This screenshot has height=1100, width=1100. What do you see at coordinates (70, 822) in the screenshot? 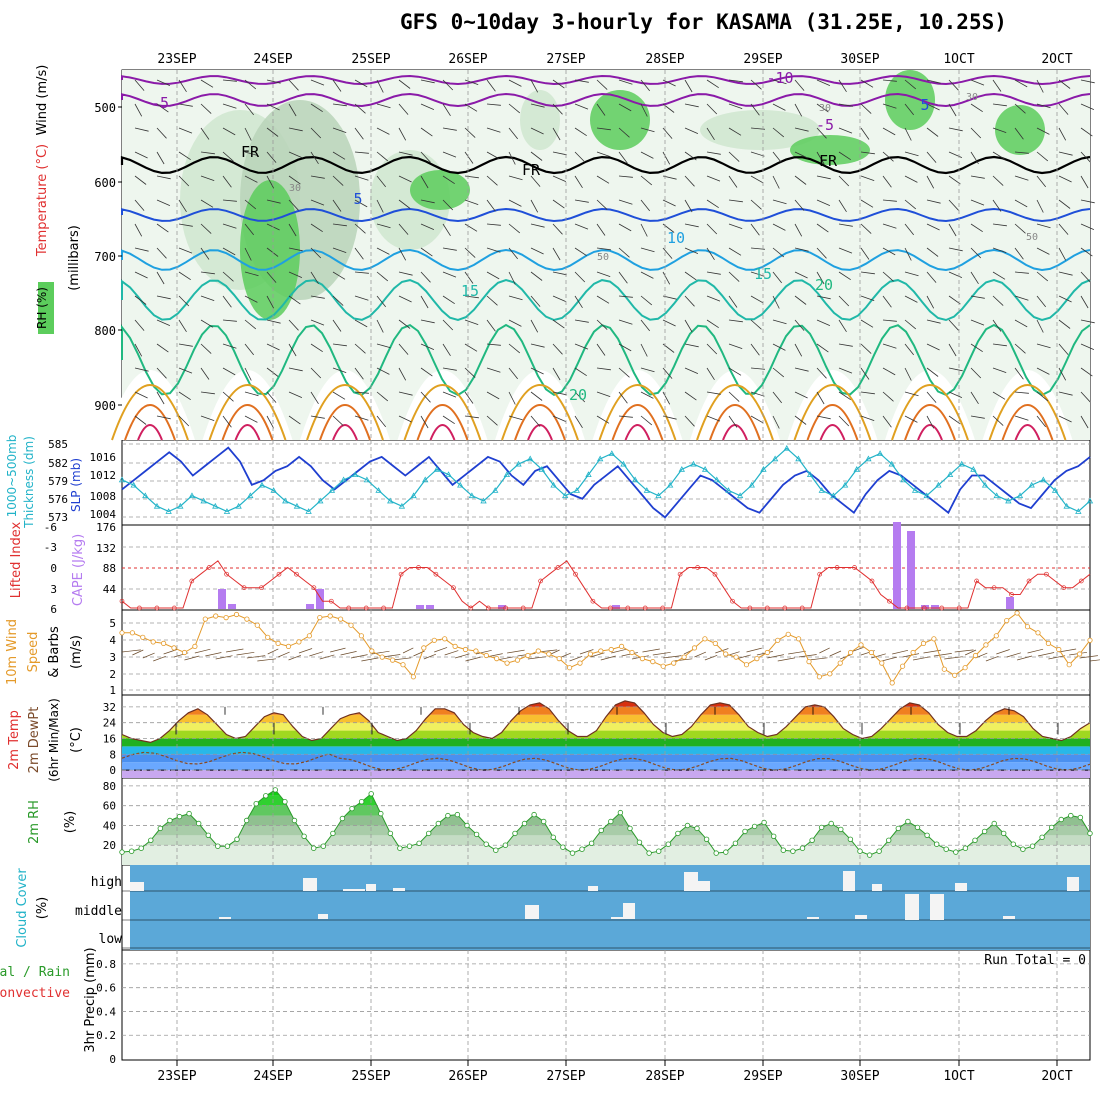
I see `rh2m-ylabel-units: (%)` at bounding box center [70, 822].